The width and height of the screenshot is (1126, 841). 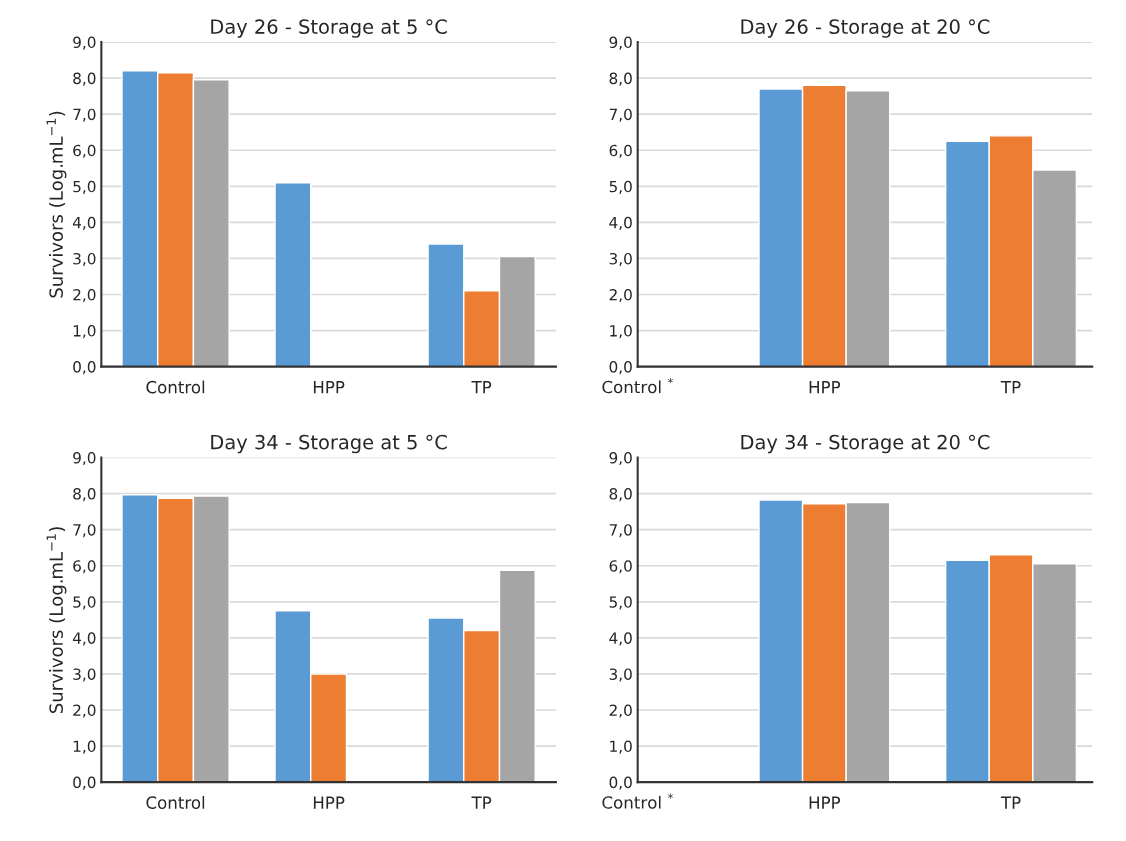 I want to click on chart-title: Day 26 - Storage at 5 °C, so click(x=329, y=28).